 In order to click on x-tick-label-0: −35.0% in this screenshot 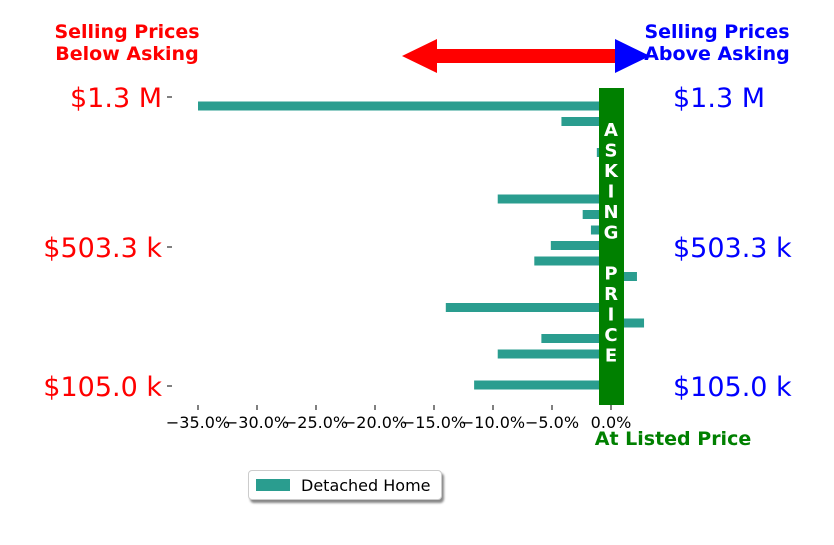, I will do `click(198, 422)`.